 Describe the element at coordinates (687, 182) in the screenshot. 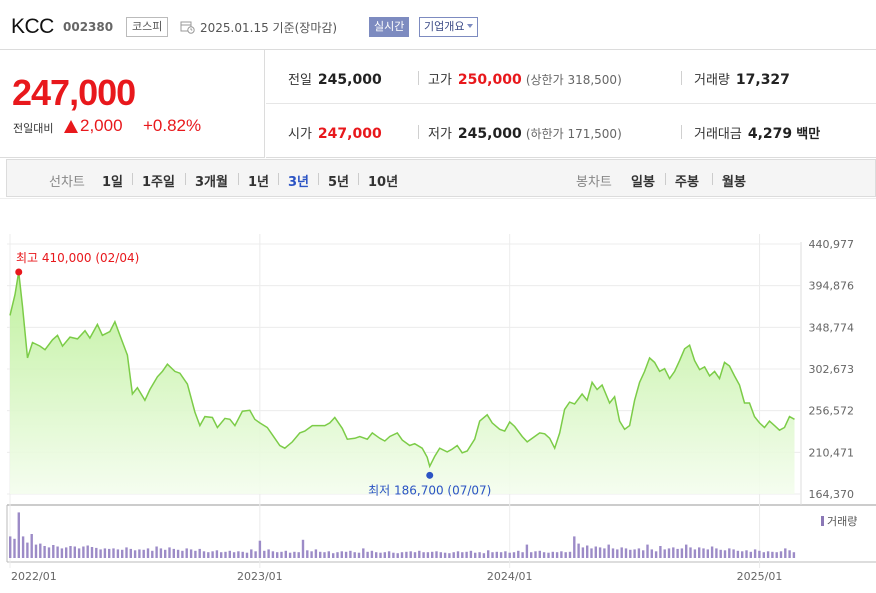

I see `candle-weekly: 주봉` at that location.